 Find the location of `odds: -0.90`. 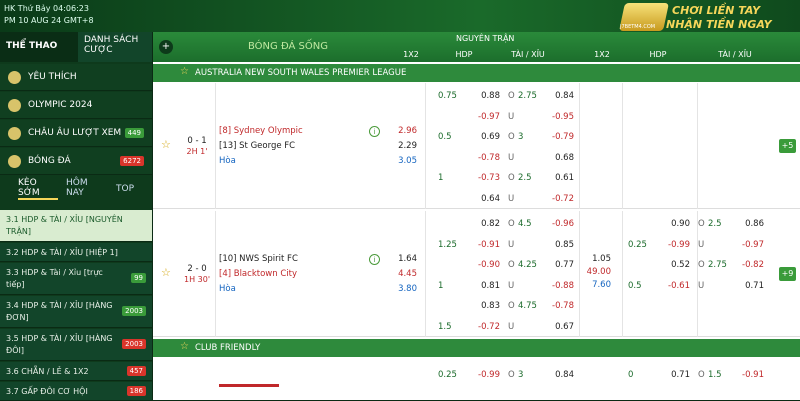

odds: -0.90 is located at coordinates (489, 265).